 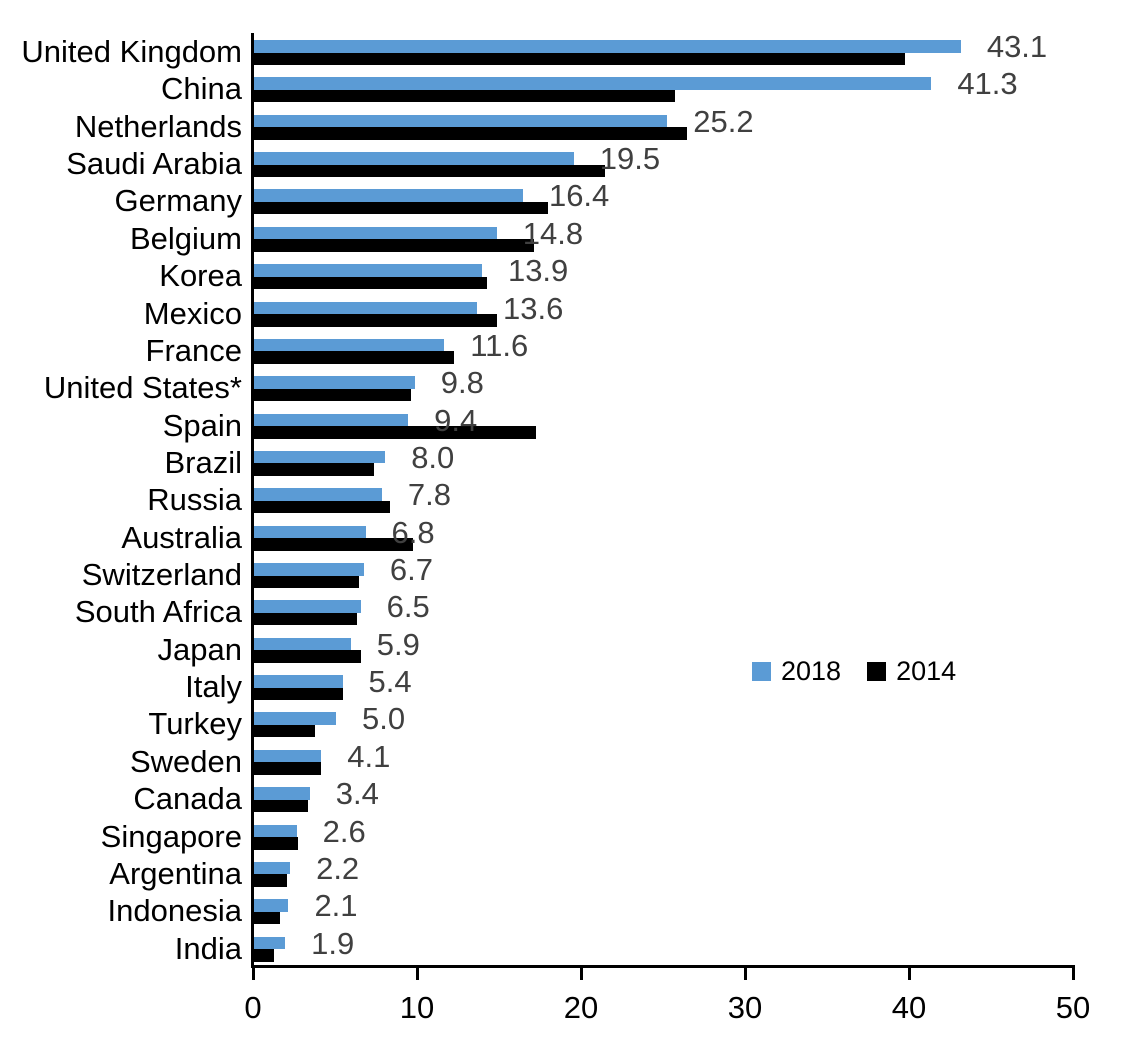 What do you see at coordinates (193, 350) in the screenshot?
I see `category-label-france: France` at bounding box center [193, 350].